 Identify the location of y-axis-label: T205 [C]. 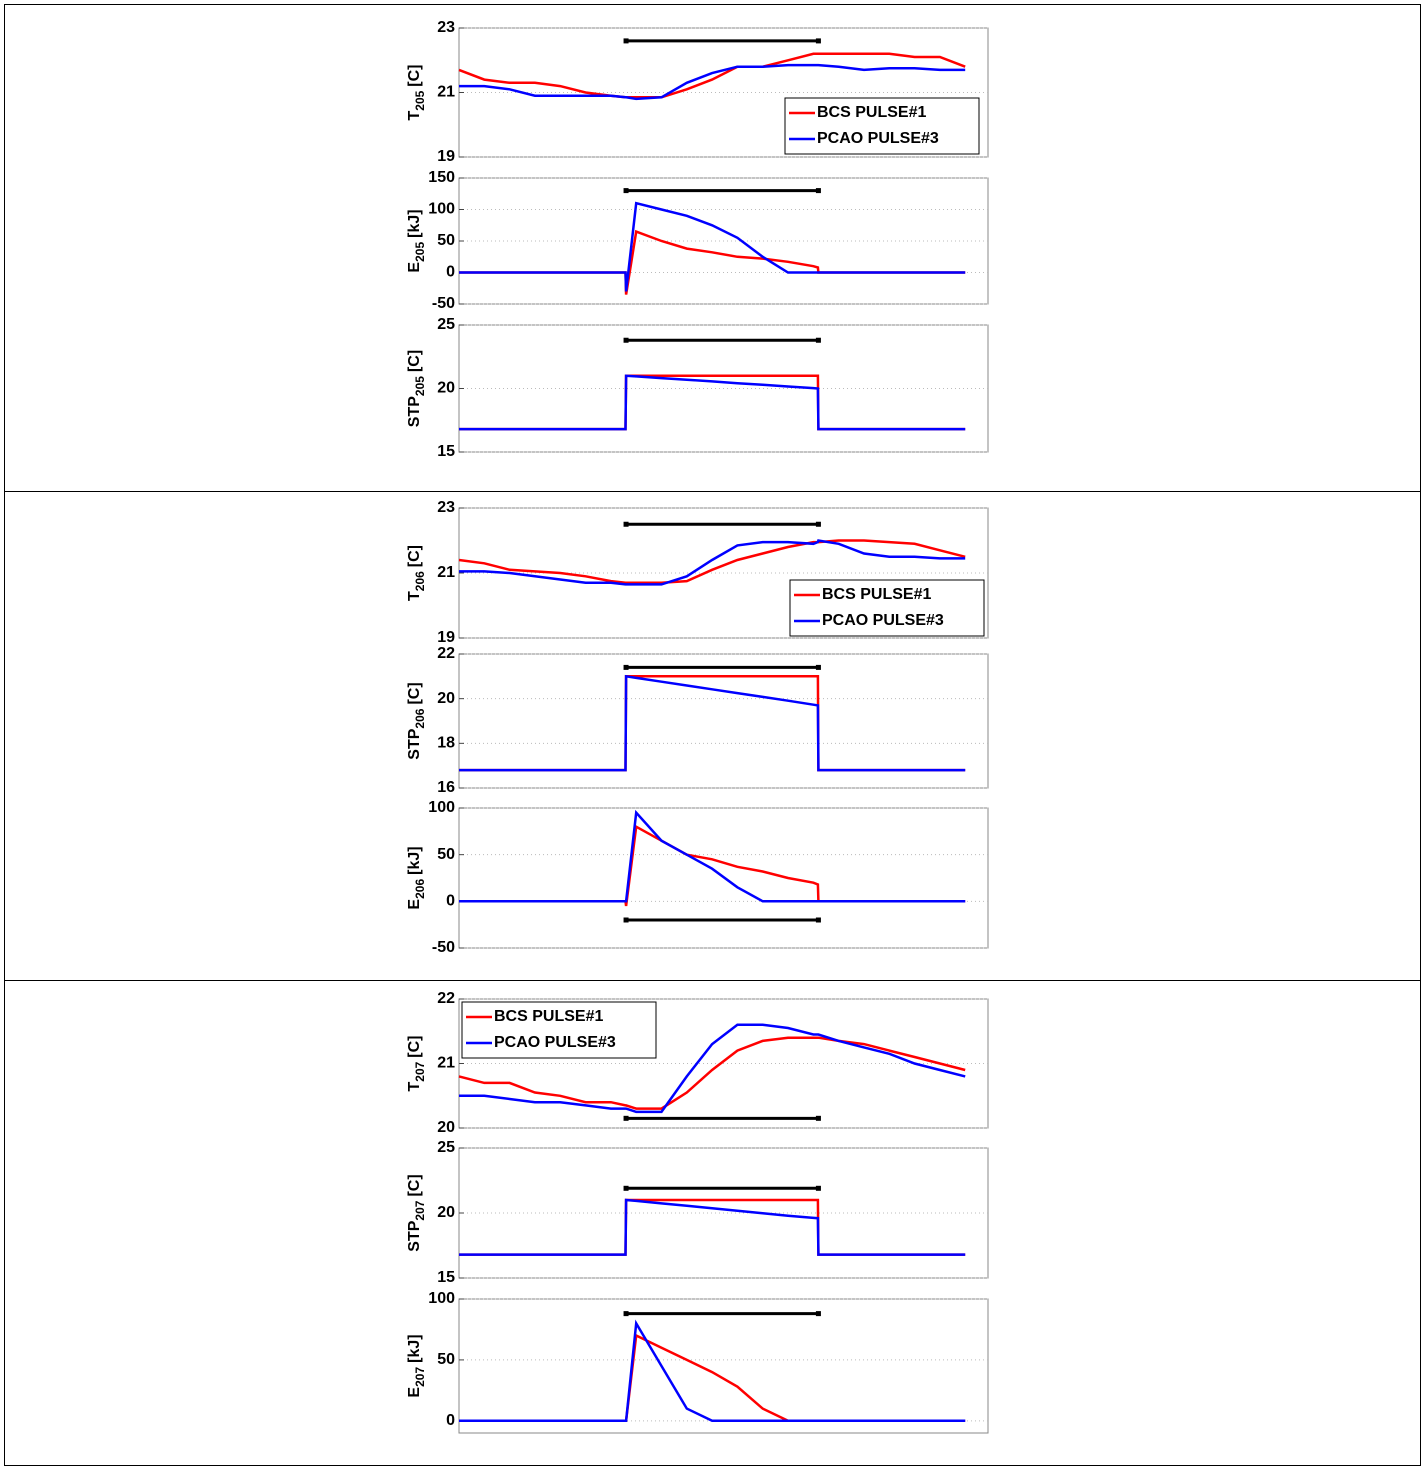
(416, 92).